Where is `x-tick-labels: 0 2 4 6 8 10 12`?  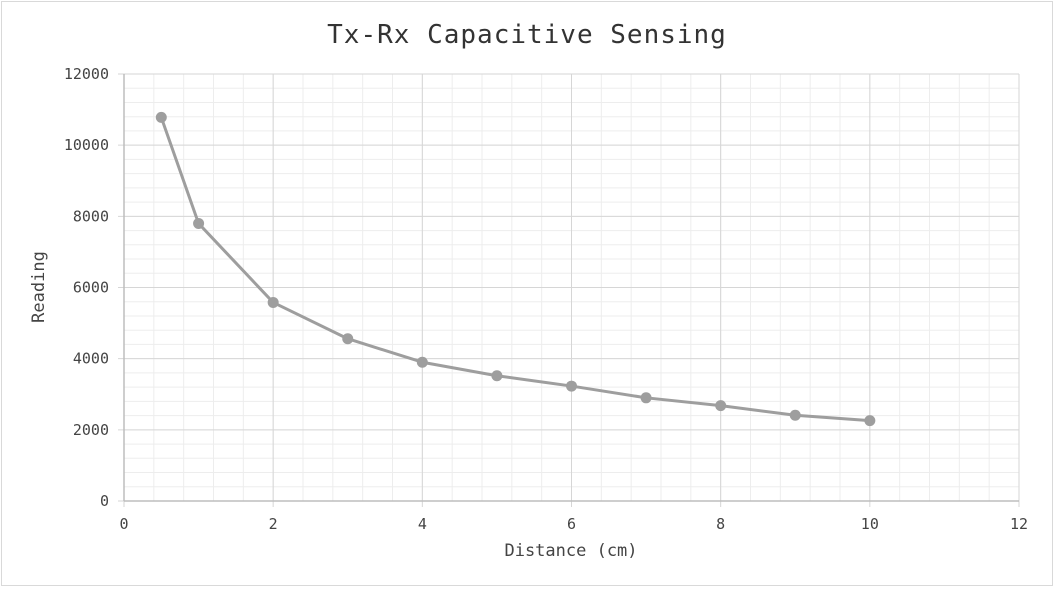
x-tick-labels: 0 2 4 6 8 10 12 is located at coordinates (573, 524).